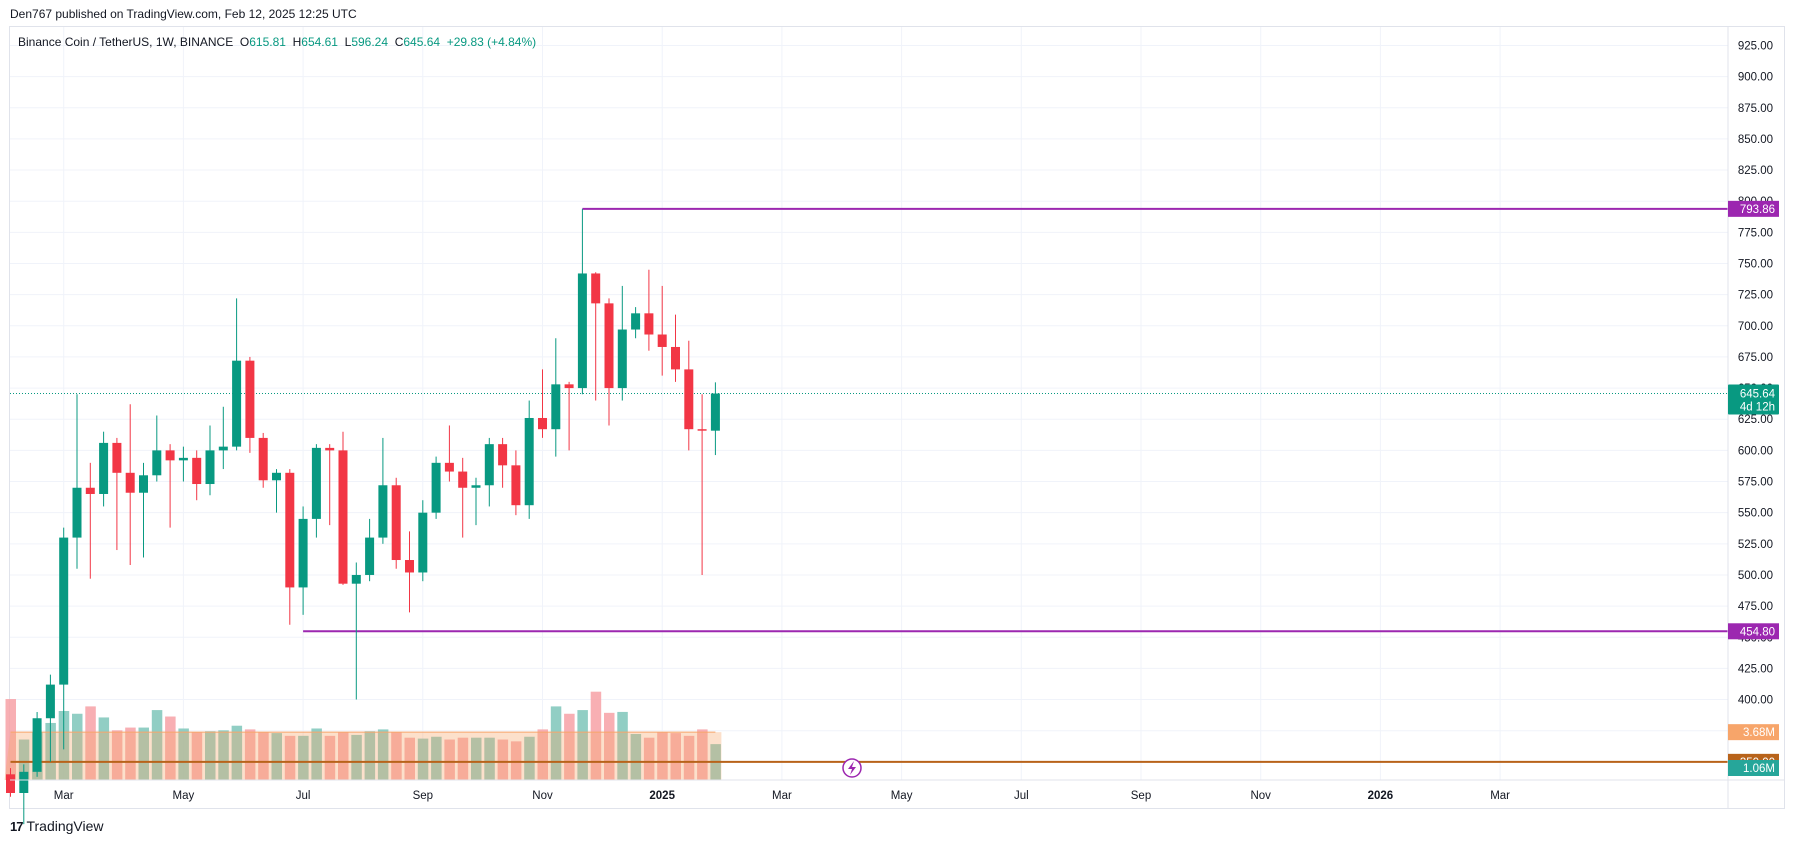 The image size is (1794, 844). What do you see at coordinates (65, 826) in the screenshot?
I see `brand-text: TradingView` at bounding box center [65, 826].